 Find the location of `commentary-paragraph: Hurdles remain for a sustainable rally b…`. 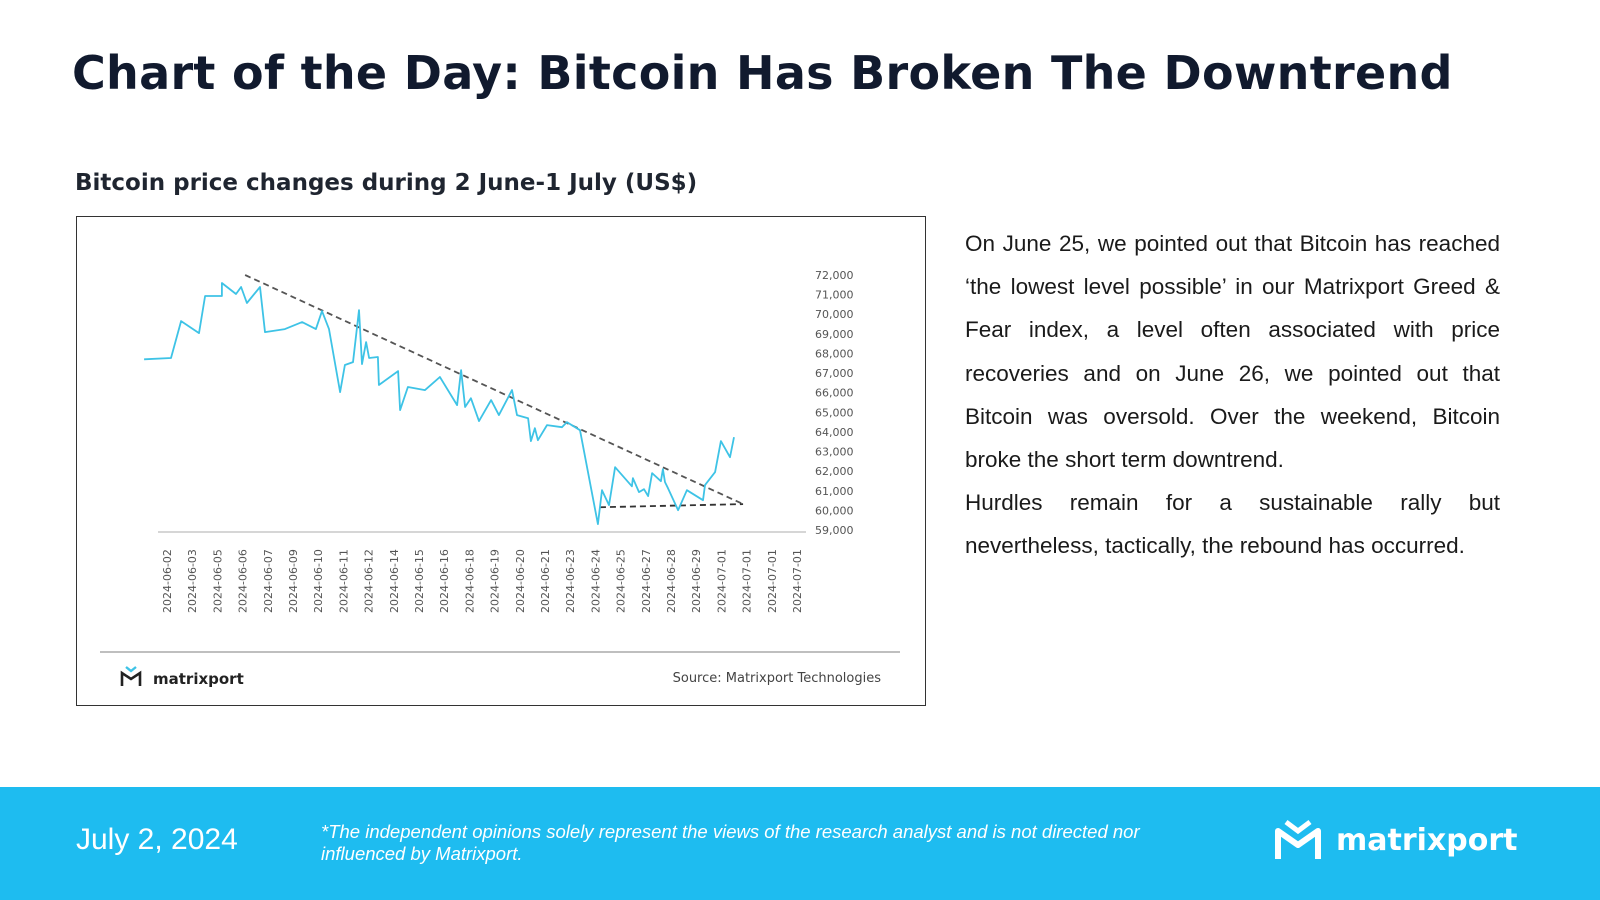

commentary-paragraph: Hurdles remain for a sustainable rally b… is located at coordinates (1232, 524).